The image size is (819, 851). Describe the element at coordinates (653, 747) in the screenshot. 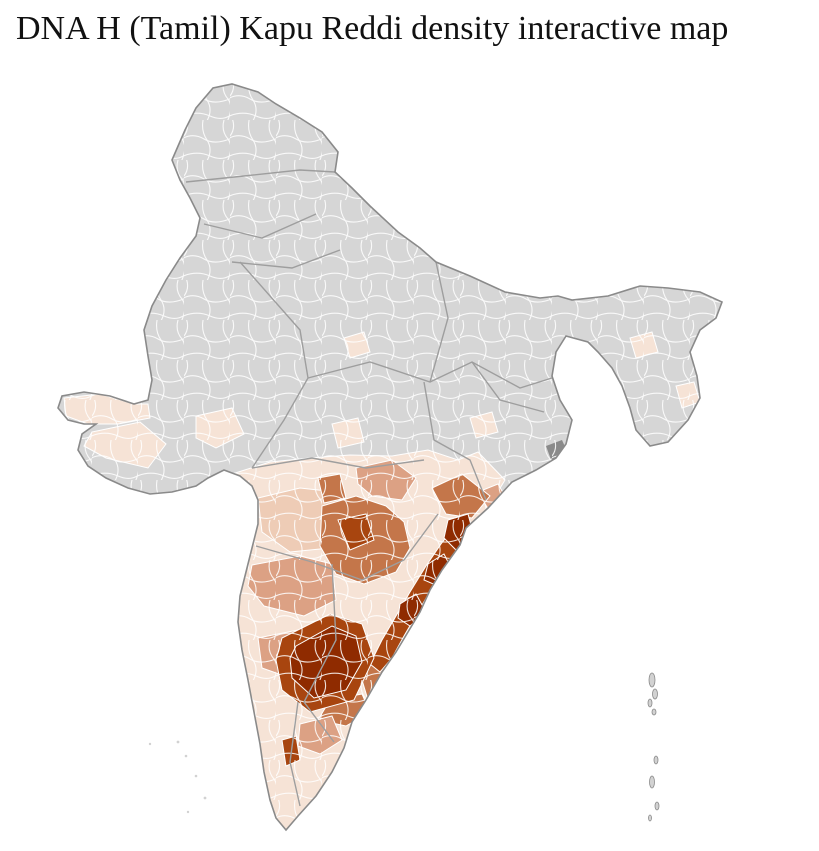

I see `andaman-nicobar-islands` at that location.